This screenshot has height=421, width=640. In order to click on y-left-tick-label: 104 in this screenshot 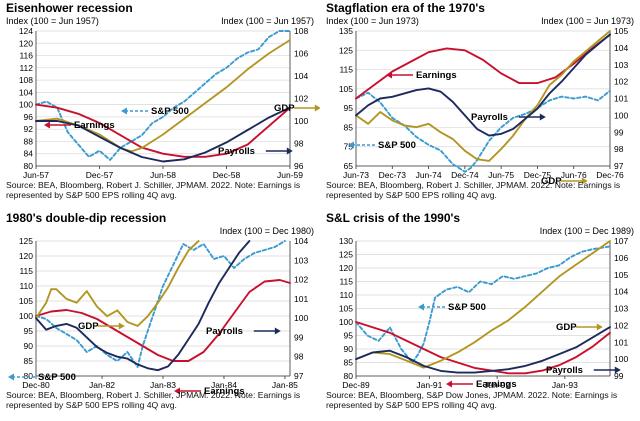, I will do `click(26, 92)`.